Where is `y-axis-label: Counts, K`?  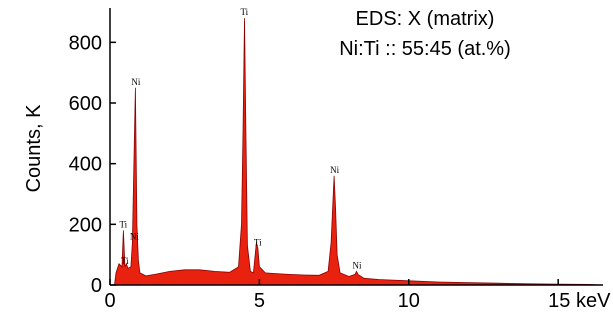 y-axis-label: Counts, K is located at coordinates (34, 148).